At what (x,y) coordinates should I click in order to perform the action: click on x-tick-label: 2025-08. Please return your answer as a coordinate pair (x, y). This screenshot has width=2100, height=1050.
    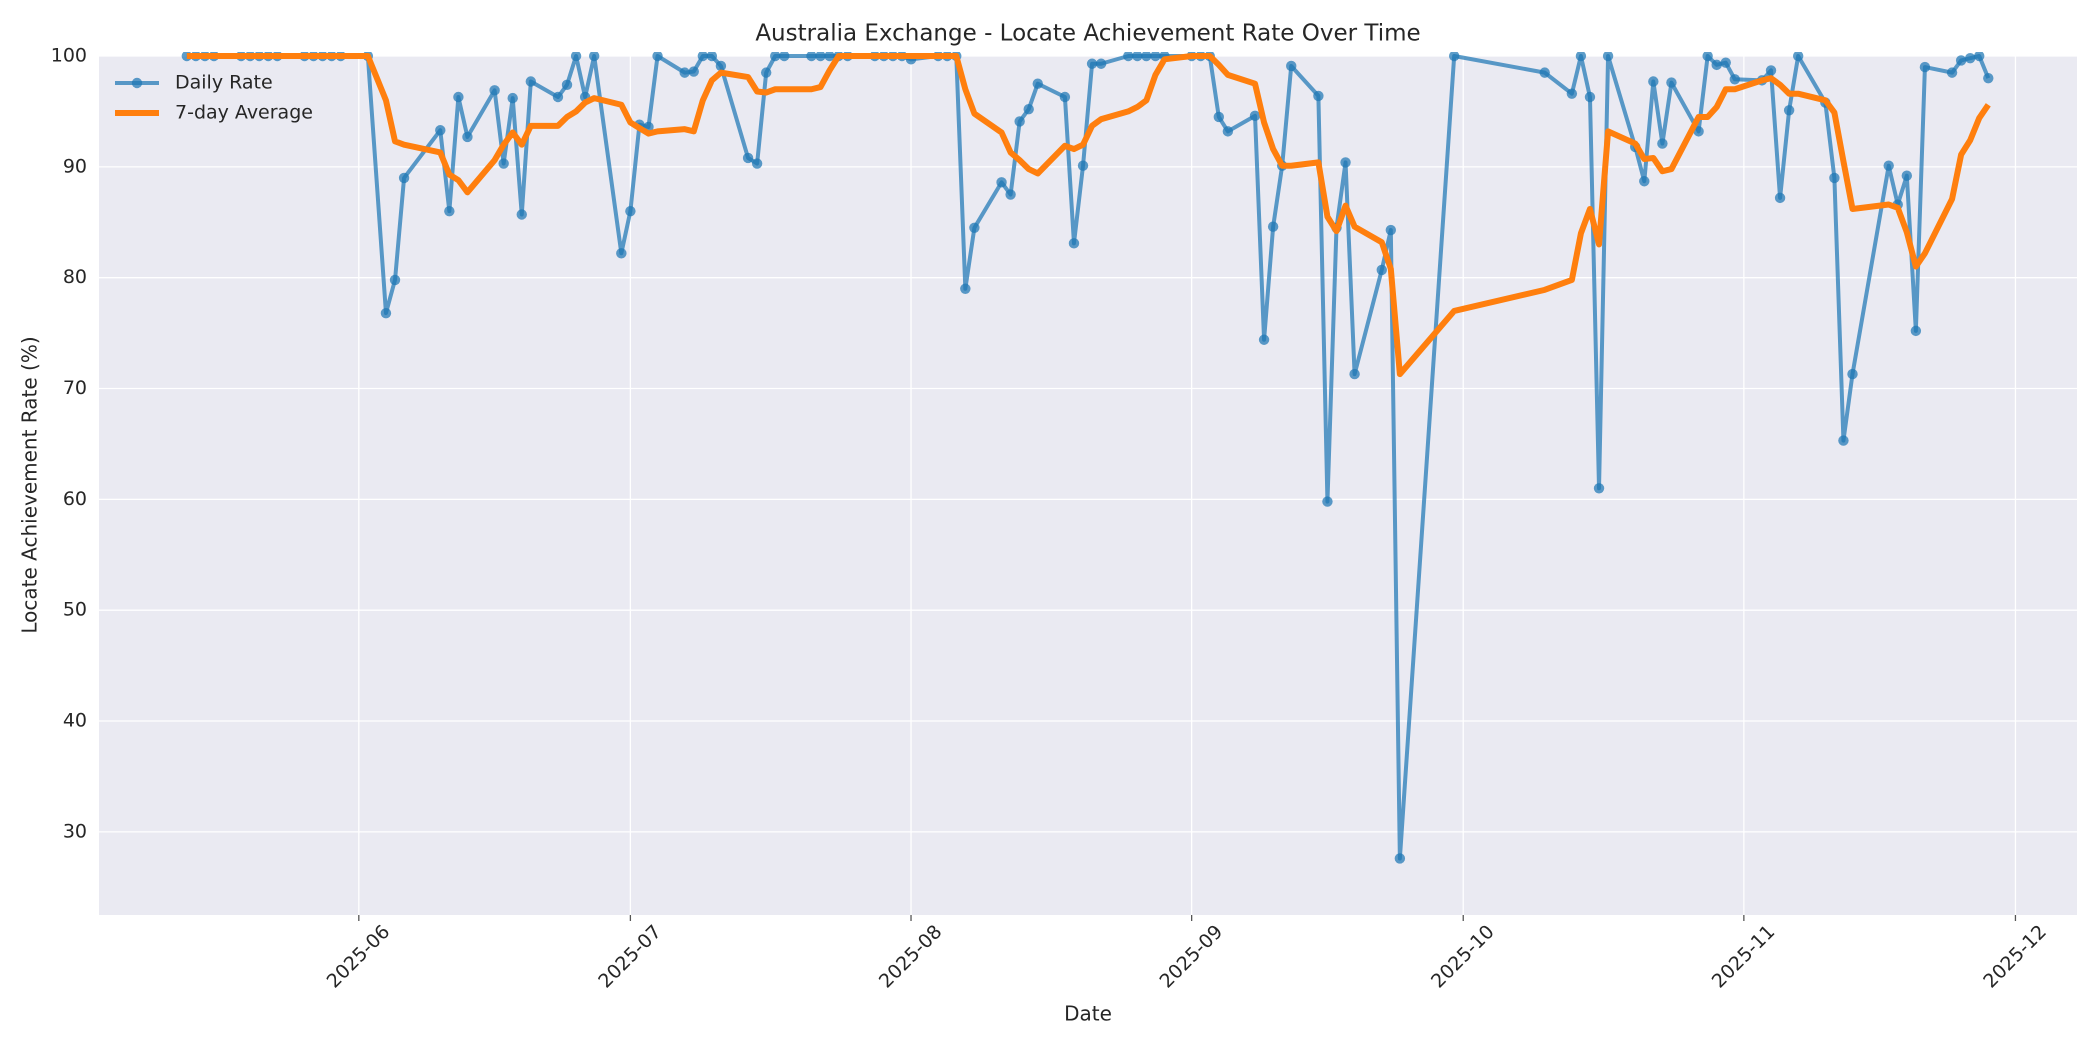
    Looking at the image, I should click on (911, 957).